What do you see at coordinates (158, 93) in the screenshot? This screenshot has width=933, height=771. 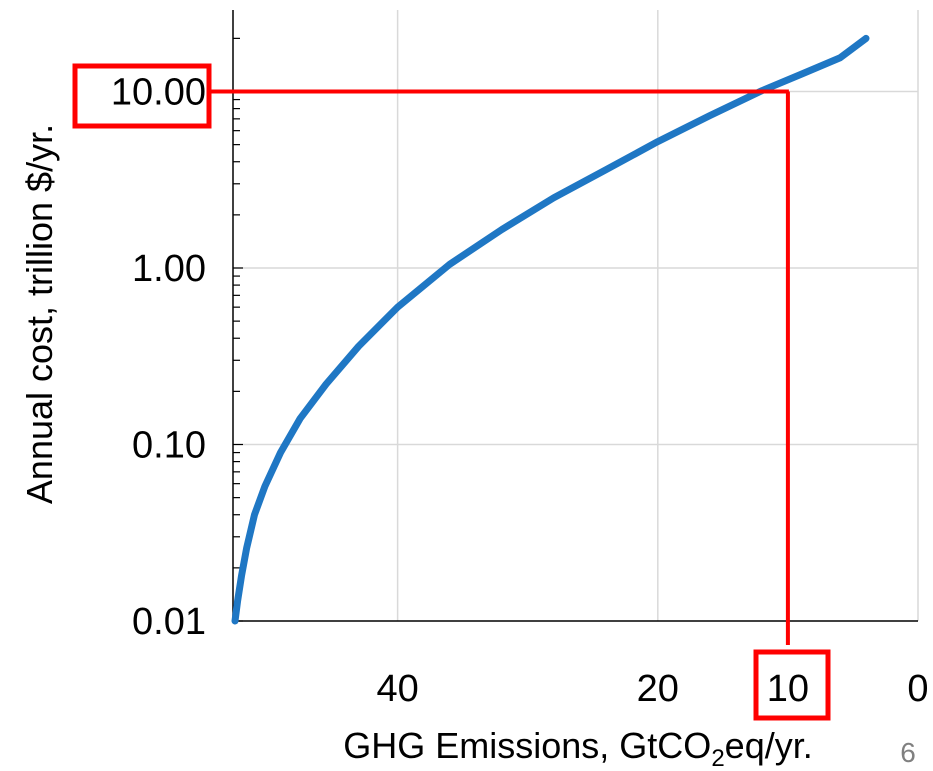 I see `y-tick-label: 10.00` at bounding box center [158, 93].